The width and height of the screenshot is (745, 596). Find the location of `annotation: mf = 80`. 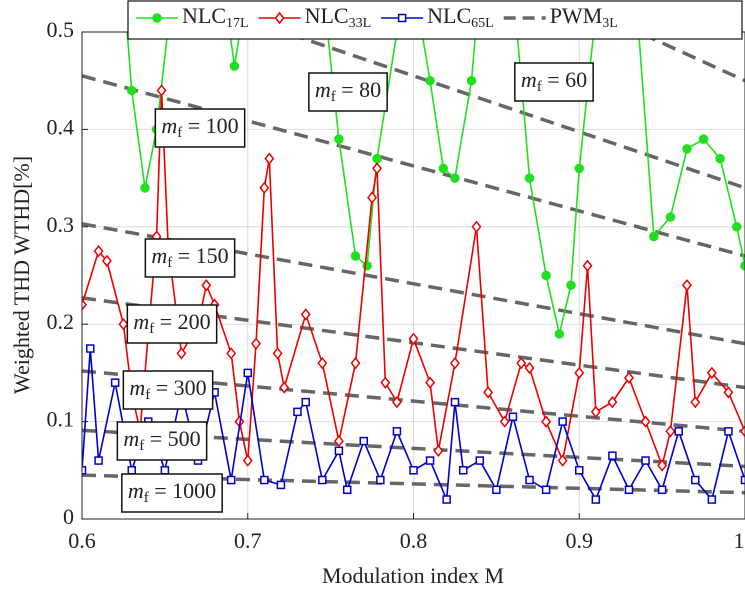

annotation: mf = 80 is located at coordinates (348, 92).